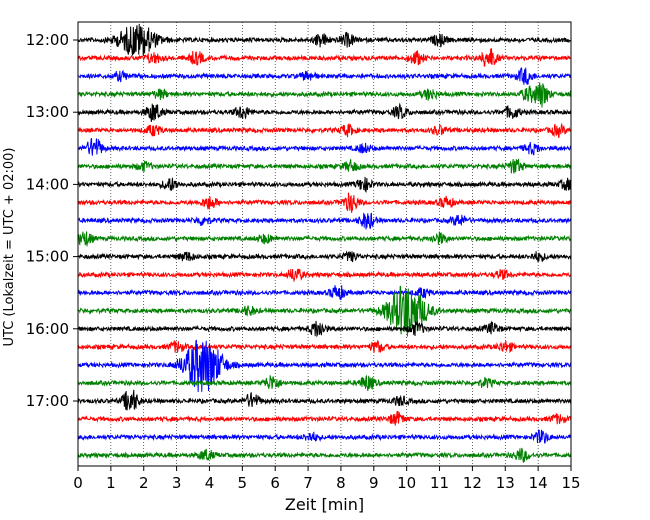 The width and height of the screenshot is (650, 520). I want to click on x-axis-label: Zeit [min], so click(324, 504).